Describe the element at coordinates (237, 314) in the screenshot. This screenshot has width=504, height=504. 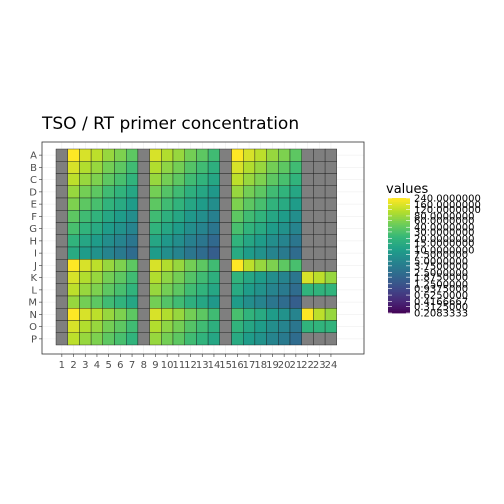
I see `heatmap-cell-N16` at that location.